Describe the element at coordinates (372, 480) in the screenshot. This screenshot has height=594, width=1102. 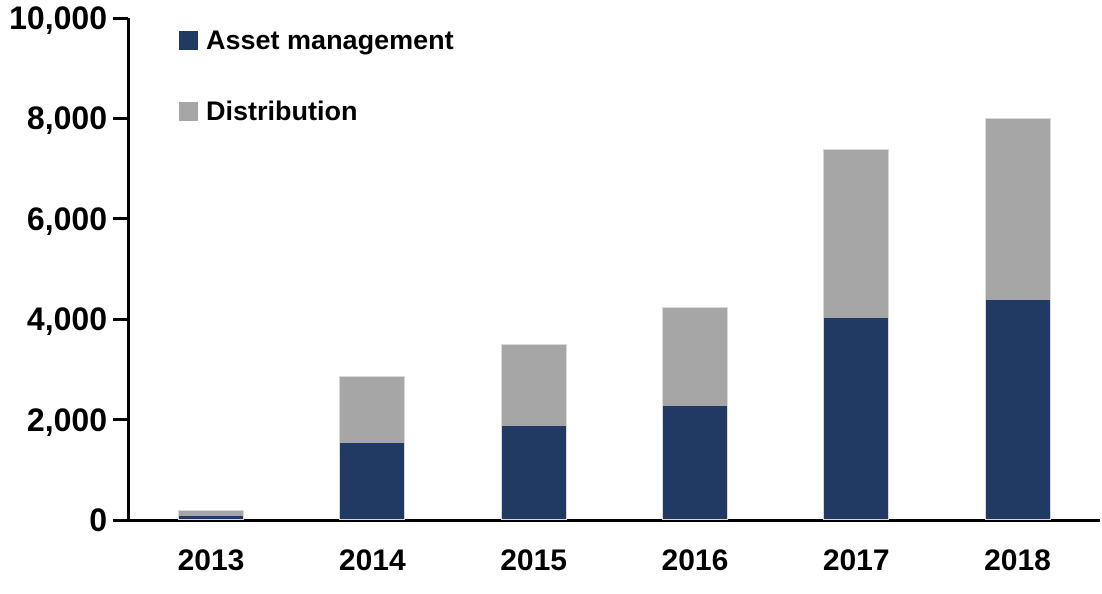
I see `bar-segment-asset-management-2014` at that location.